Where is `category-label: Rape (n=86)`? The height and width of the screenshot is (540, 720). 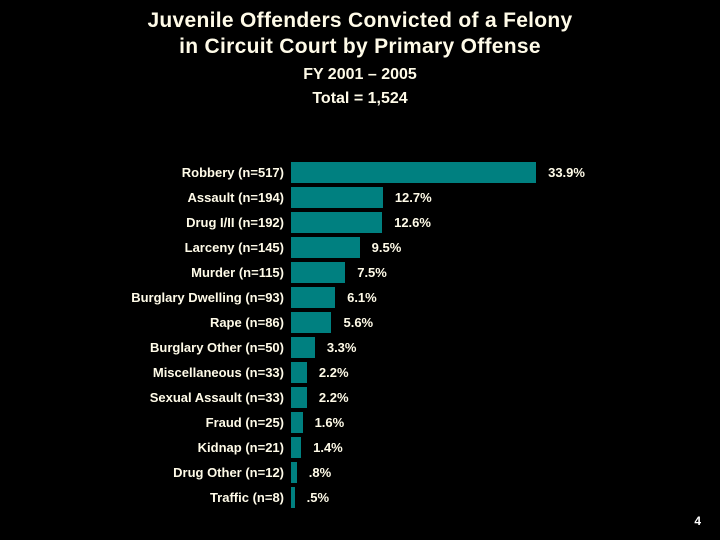 category-label: Rape (n=86) is located at coordinates (246, 322).